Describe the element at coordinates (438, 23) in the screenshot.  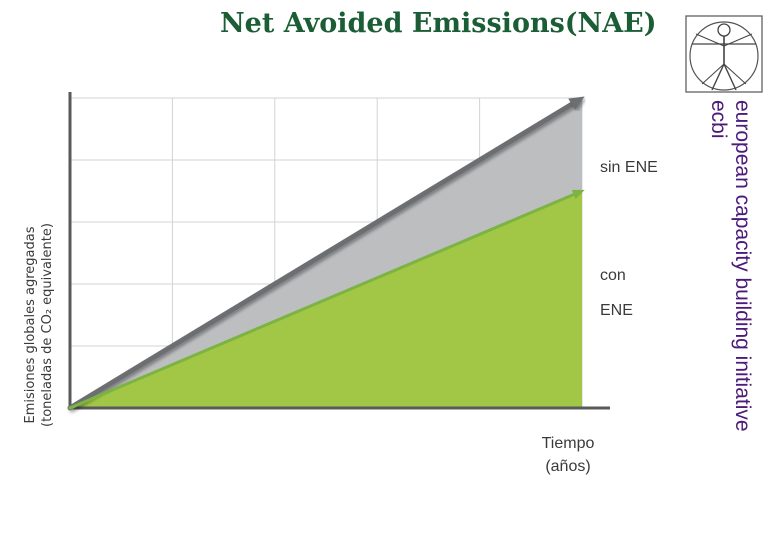
I see `page-title: Net Avoided Emissions(NAE)` at that location.